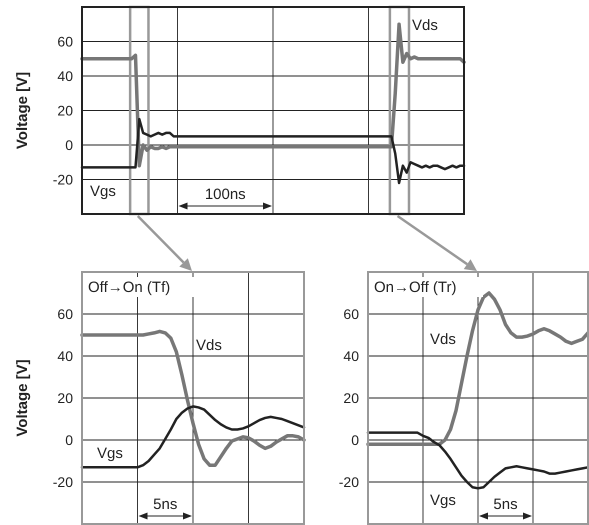 The image size is (589, 525). What do you see at coordinates (225, 194) in the screenshot?
I see `annotation: 100ns` at bounding box center [225, 194].